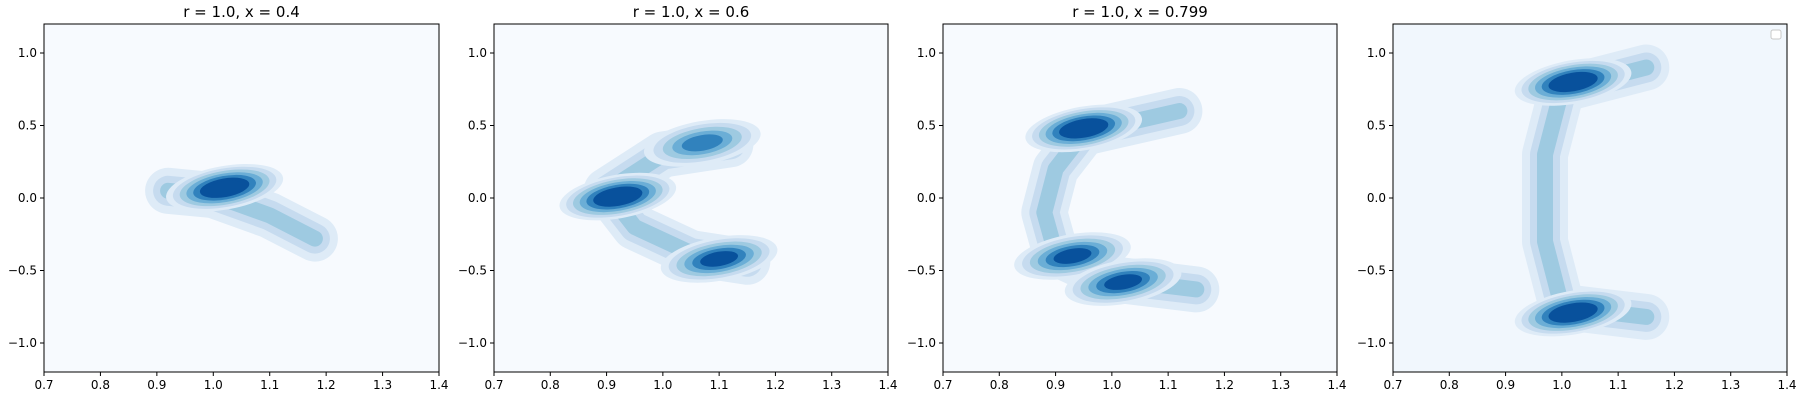  Describe the element at coordinates (1140, 12) in the screenshot. I see `subplot-title: r = 1.0, x = 0.799` at that location.